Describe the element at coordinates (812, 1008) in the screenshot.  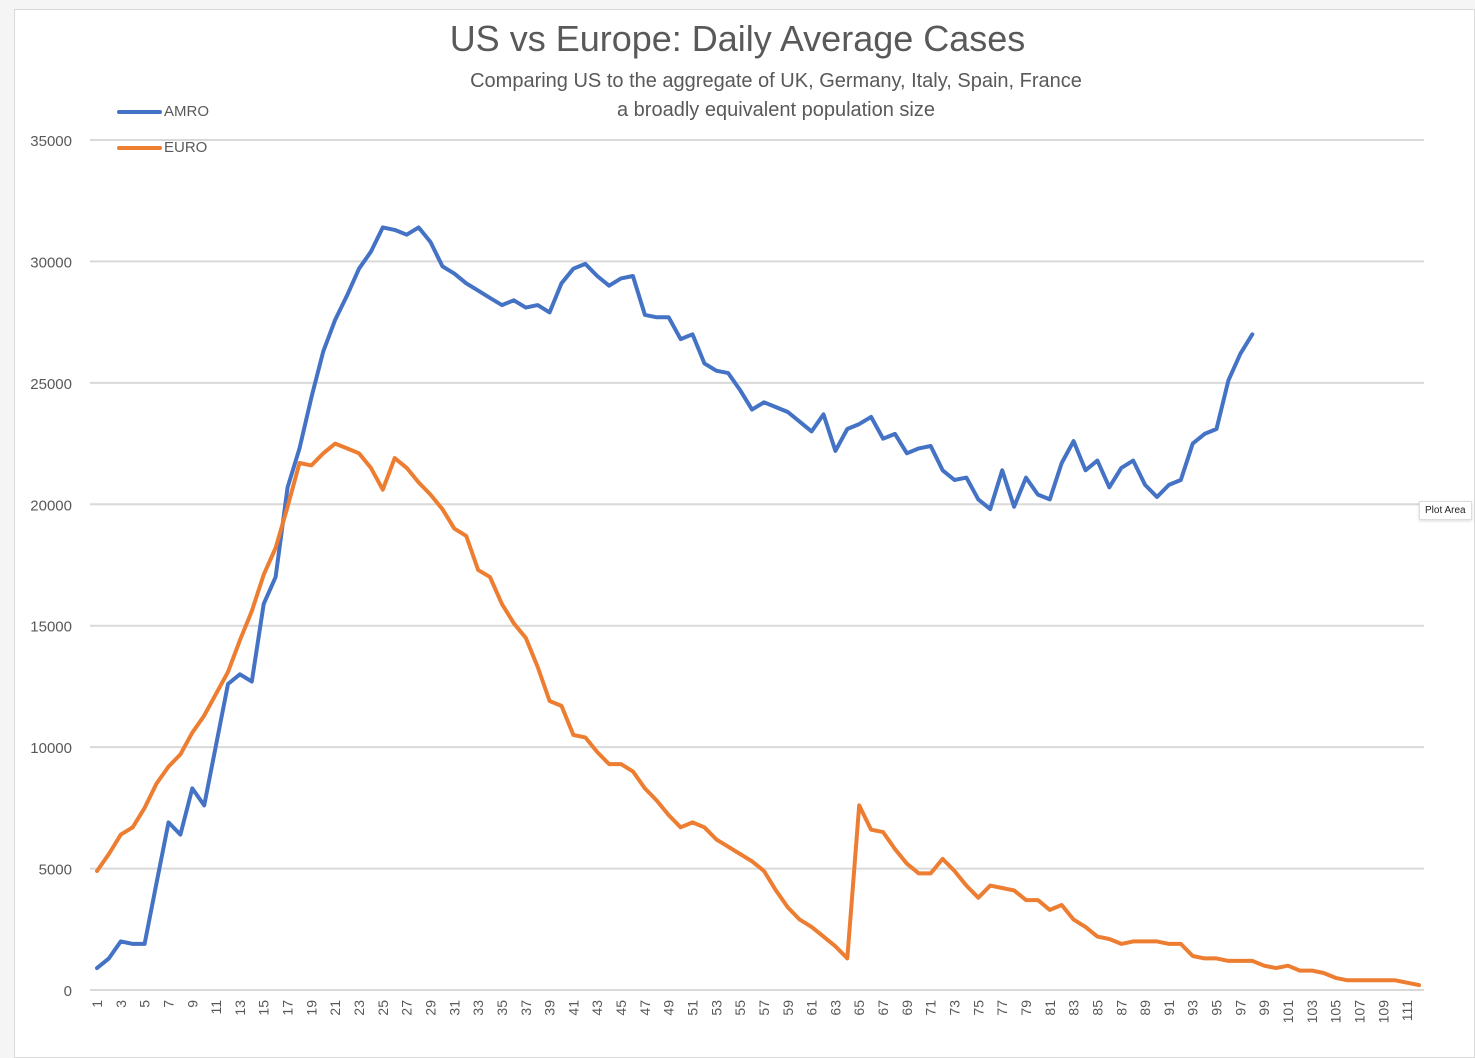
I see `x-tick-label: 61` at that location.